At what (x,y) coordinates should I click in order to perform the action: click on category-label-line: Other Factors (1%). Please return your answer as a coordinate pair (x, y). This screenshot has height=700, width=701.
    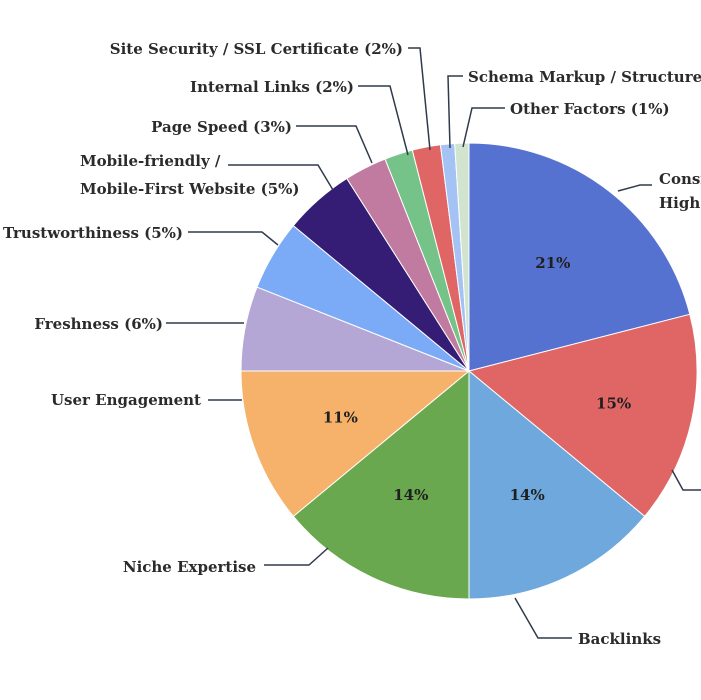
    Looking at the image, I should click on (590, 109).